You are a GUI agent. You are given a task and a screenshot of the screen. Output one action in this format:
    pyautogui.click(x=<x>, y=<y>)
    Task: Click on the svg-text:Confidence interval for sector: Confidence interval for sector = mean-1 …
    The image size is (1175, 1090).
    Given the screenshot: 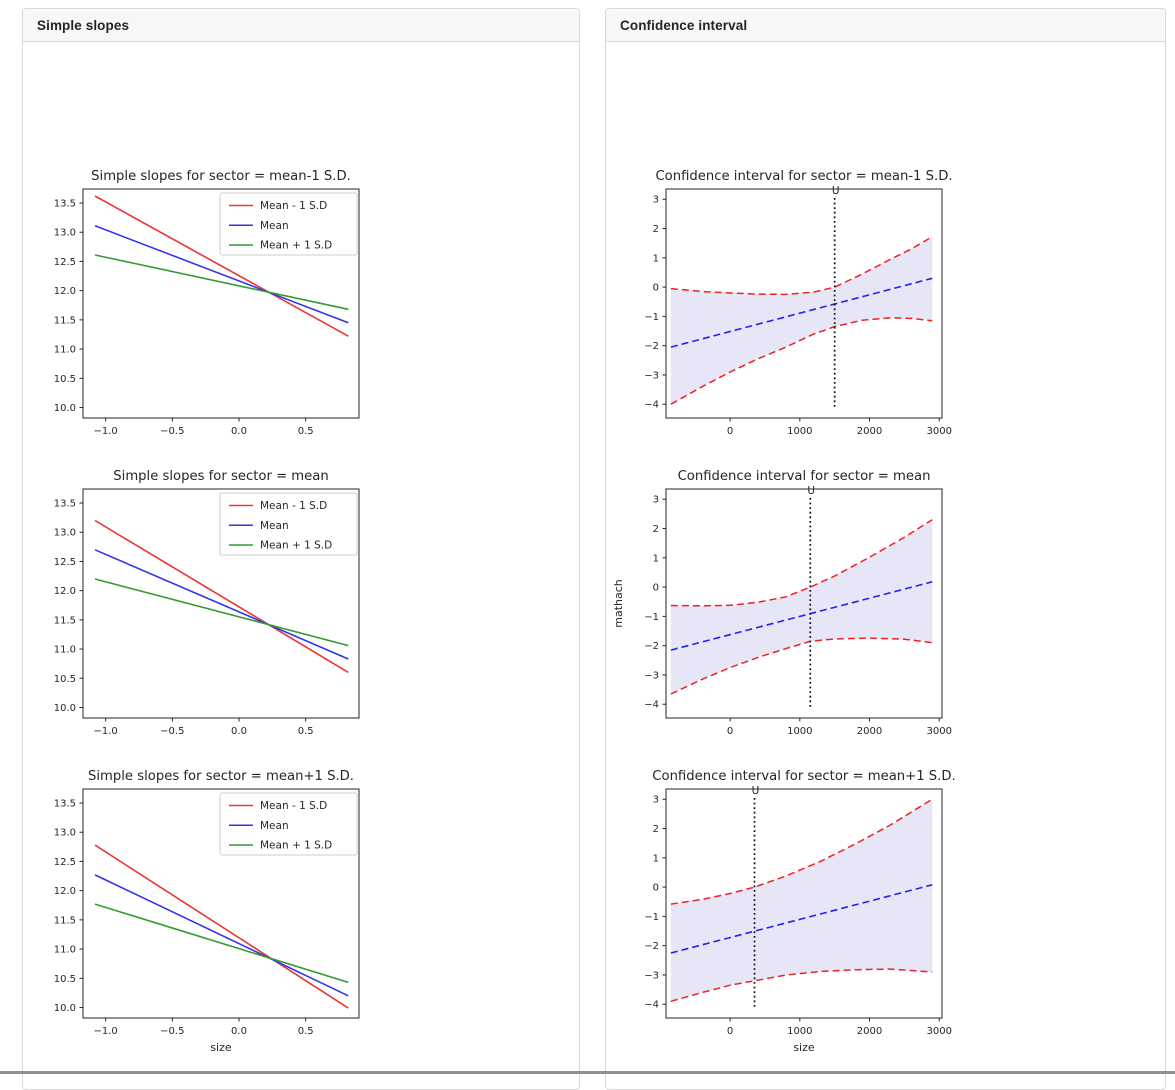 What is the action you would take?
    pyautogui.click(x=803, y=176)
    